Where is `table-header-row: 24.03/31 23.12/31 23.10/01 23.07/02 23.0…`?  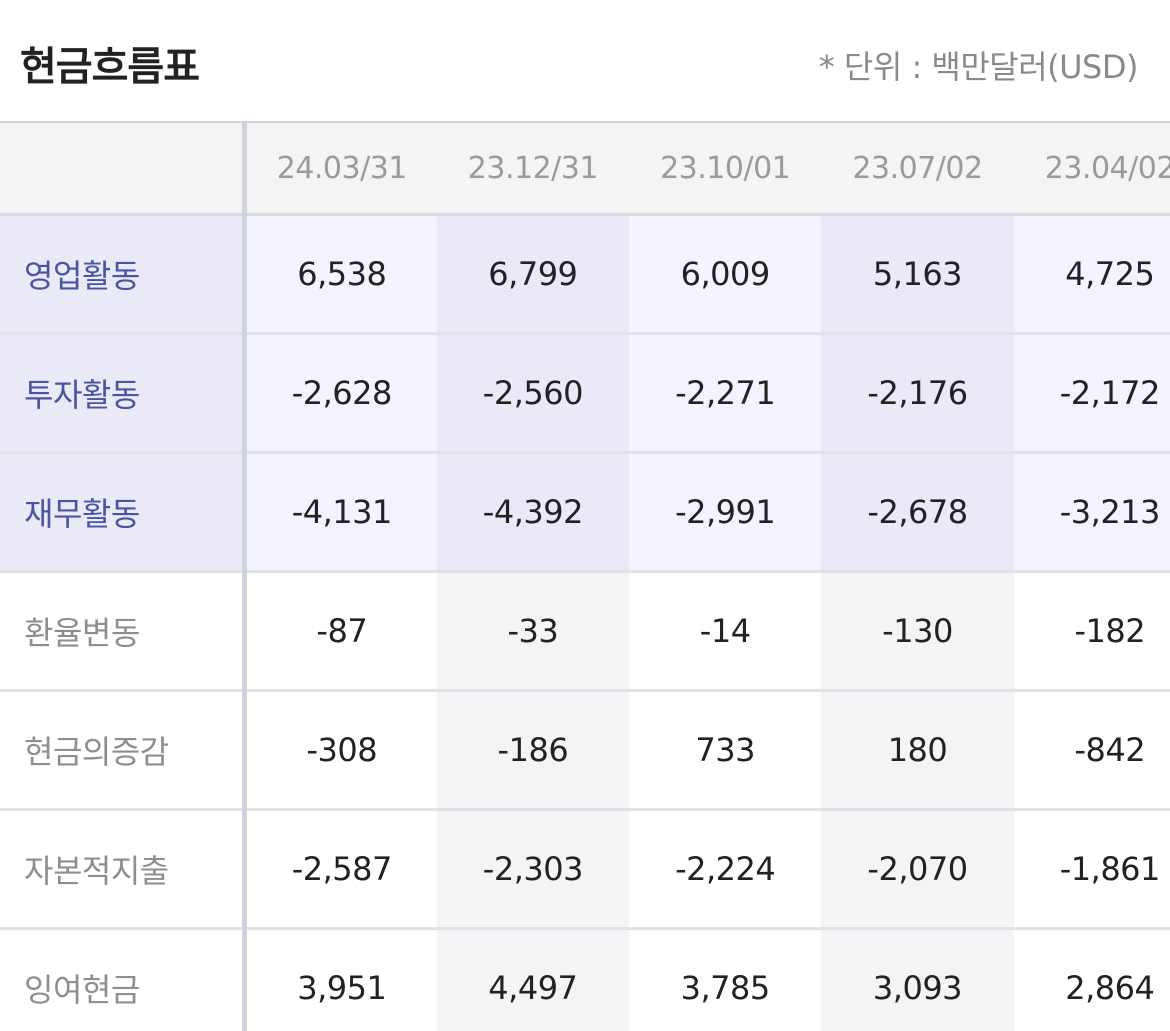 table-header-row: 24.03/31 23.12/31 23.10/01 23.07/02 23.0… is located at coordinates (585, 169).